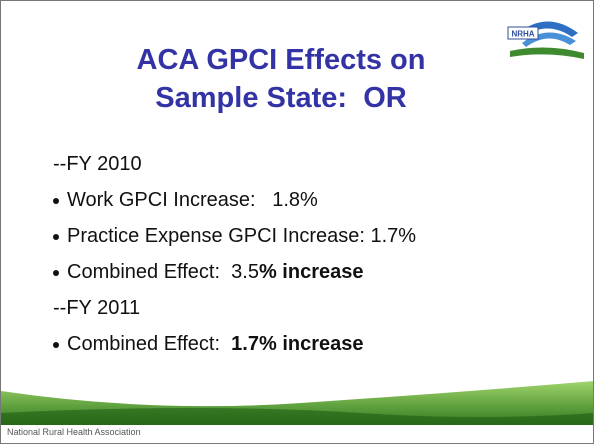 The image size is (594, 444). I want to click on text-part: Practice Expense GPCI Increase: 1.7%, so click(242, 236).